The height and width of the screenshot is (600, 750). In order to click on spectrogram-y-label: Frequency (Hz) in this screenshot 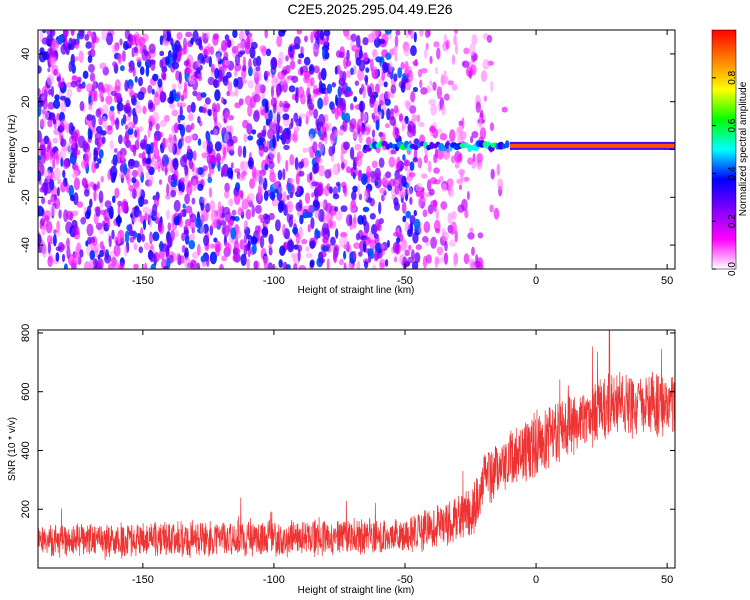, I will do `click(12, 149)`.